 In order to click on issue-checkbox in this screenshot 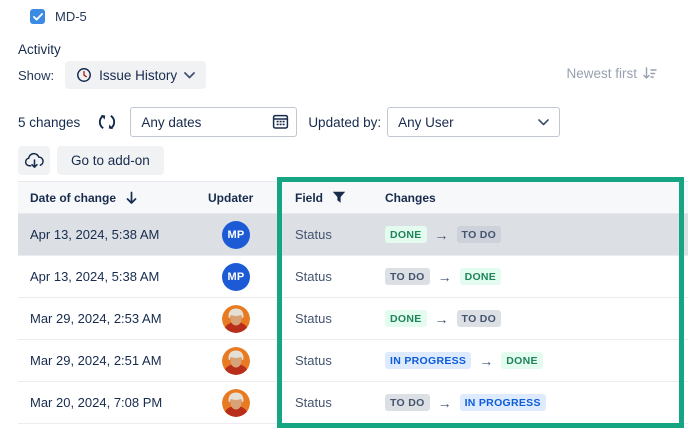, I will do `click(37, 16)`.